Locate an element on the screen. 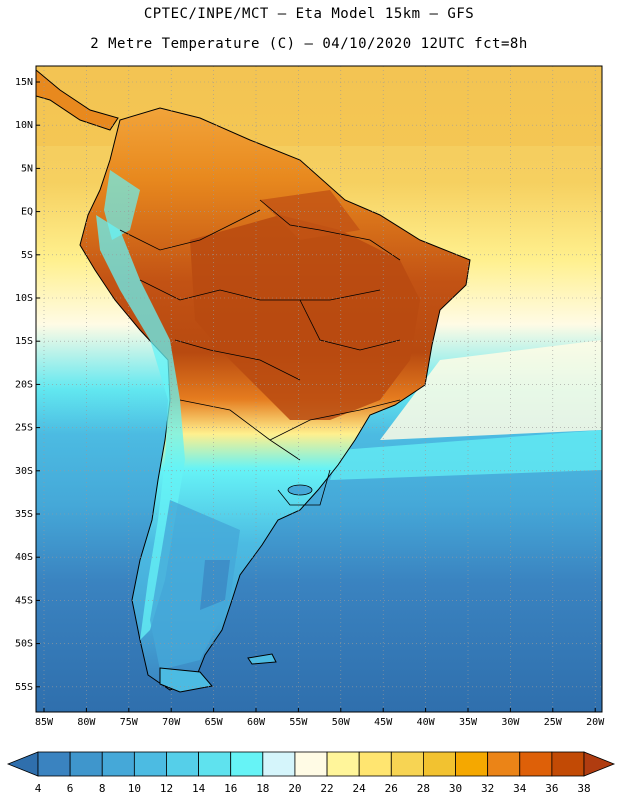 Image resolution: width=618 pixels, height=800 pixels. colorbar-label: 10 is located at coordinates (134, 788).